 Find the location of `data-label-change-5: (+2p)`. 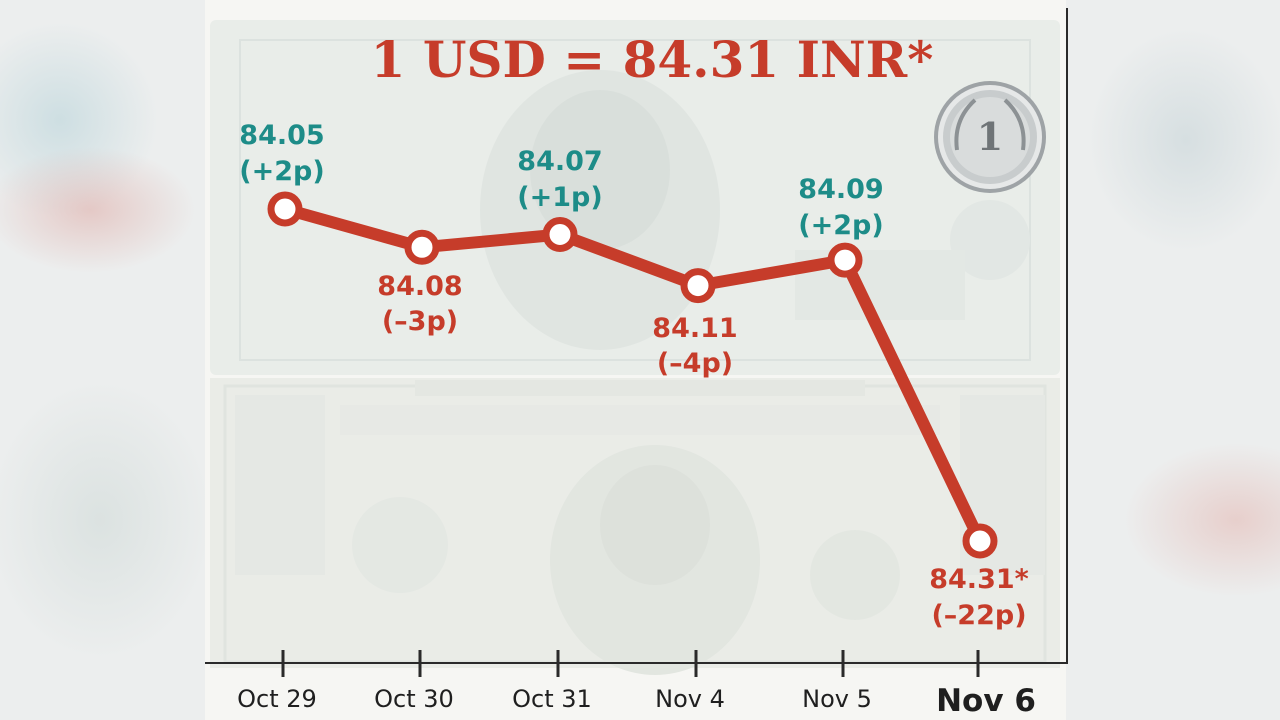

data-label-change-5: (+2p) is located at coordinates (840, 225).